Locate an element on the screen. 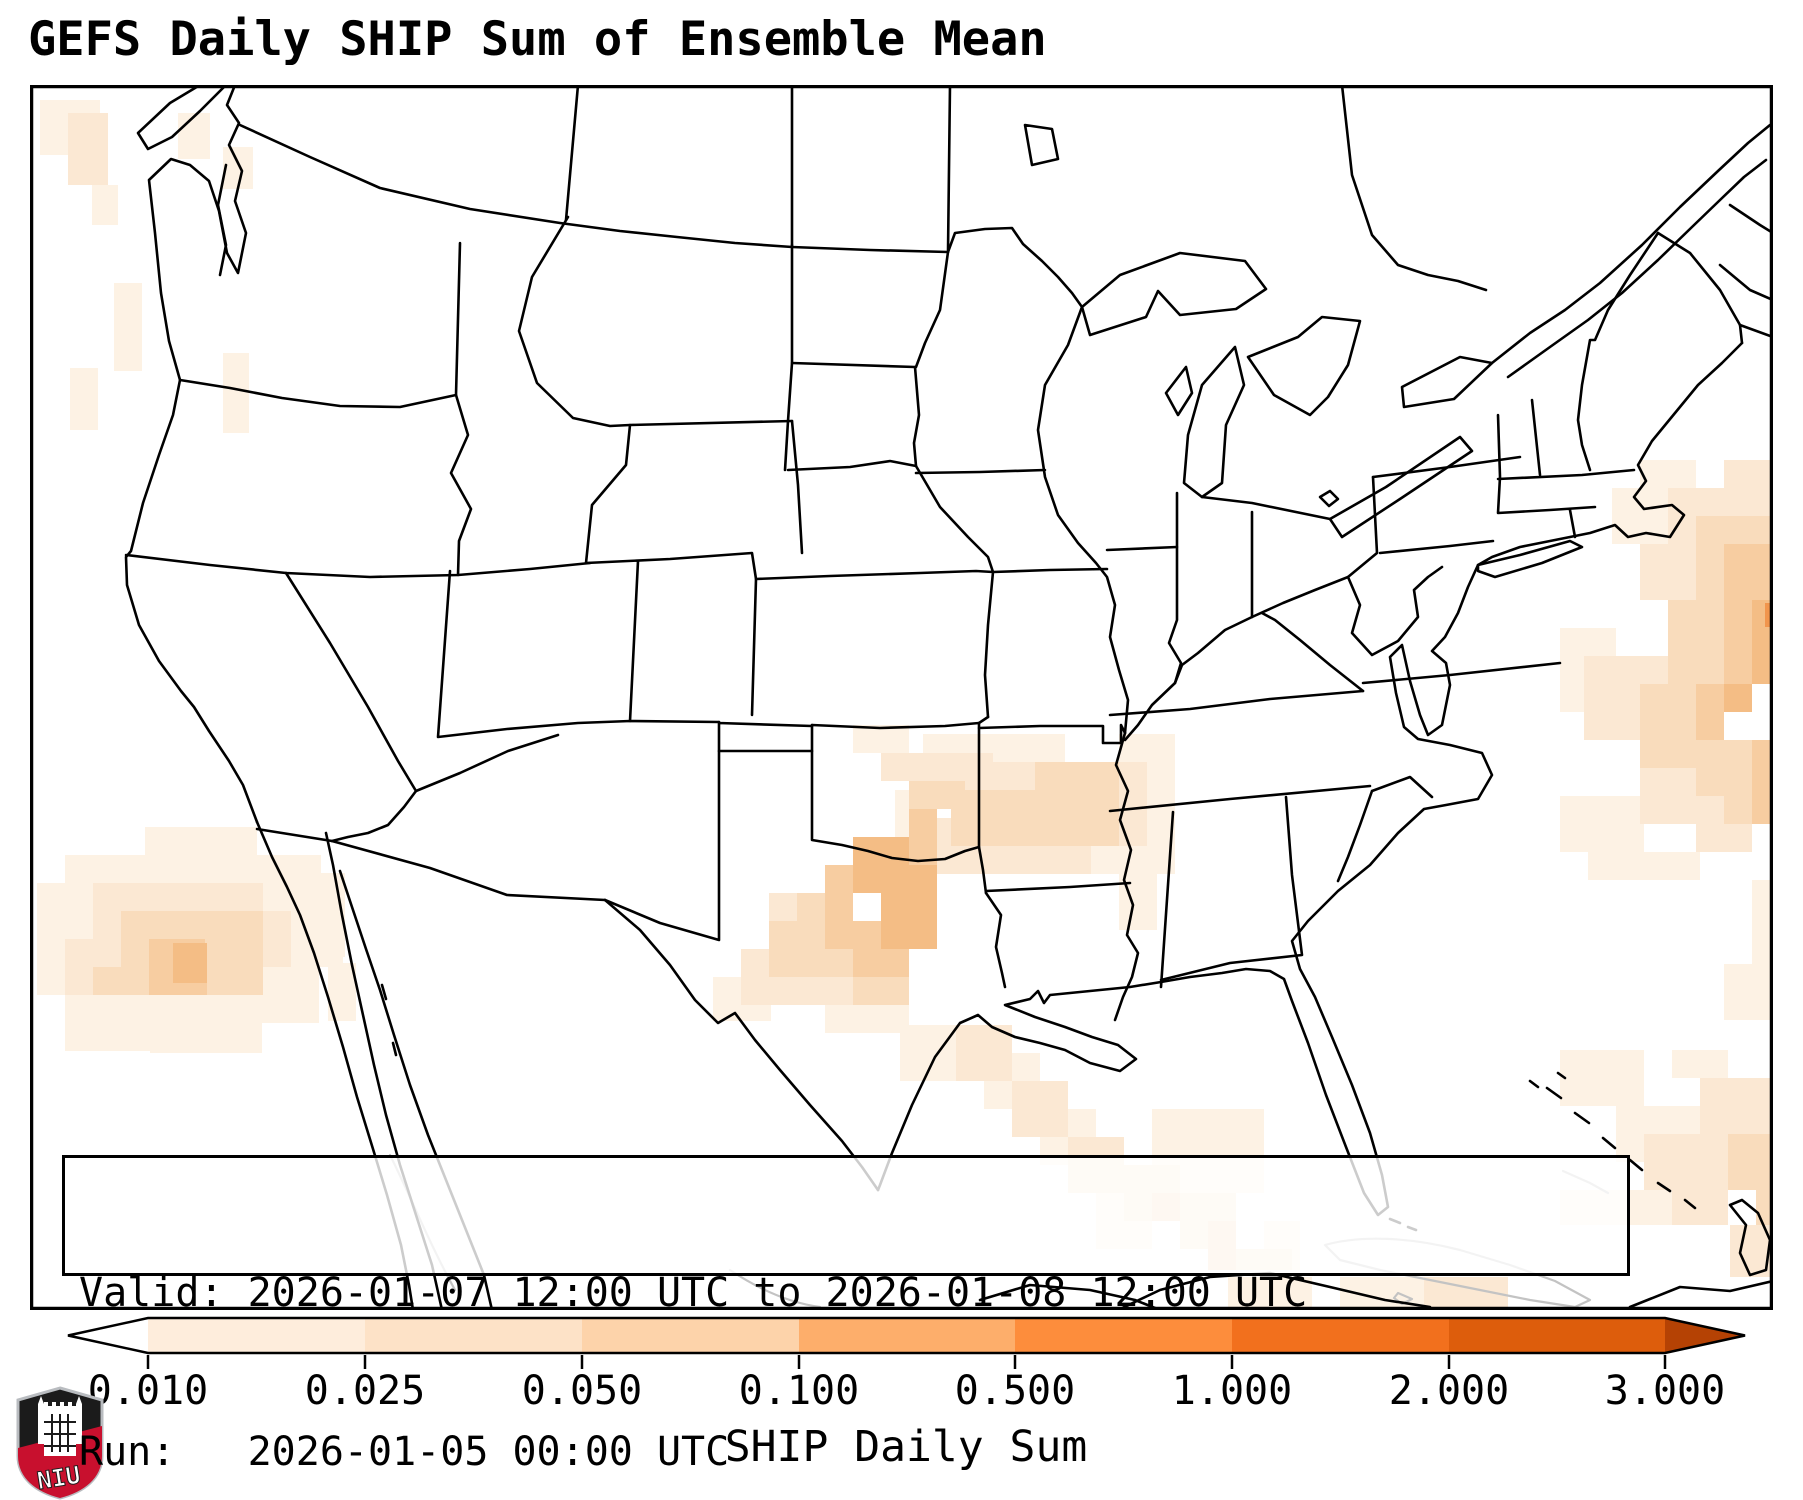 The width and height of the screenshot is (1803, 1500). tick-label: 2.000 is located at coordinates (1449, 1391).